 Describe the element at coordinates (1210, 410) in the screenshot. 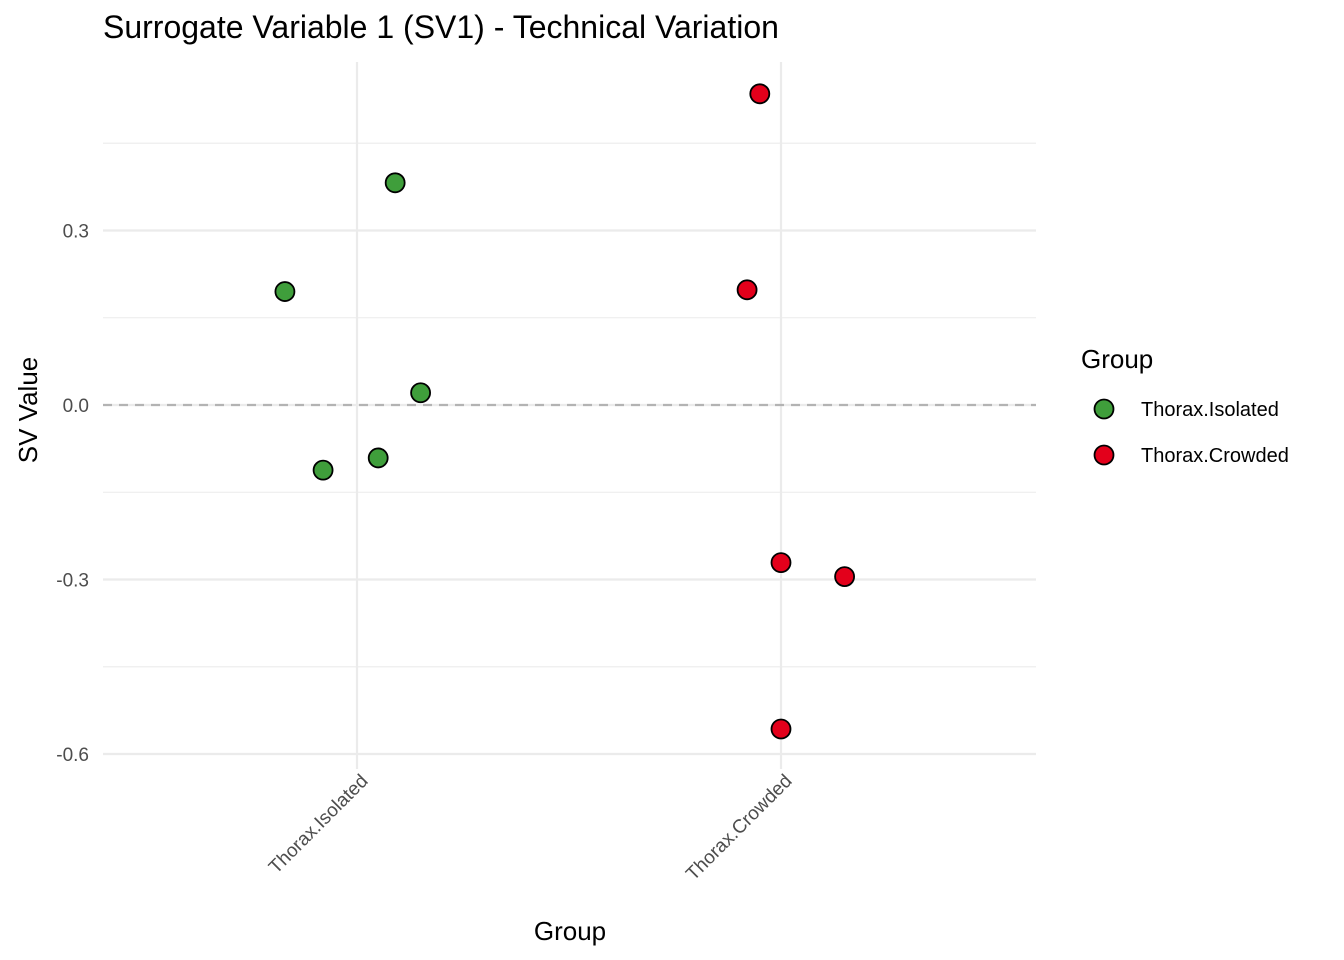

I see `legend-label: Thorax.Isolated` at that location.